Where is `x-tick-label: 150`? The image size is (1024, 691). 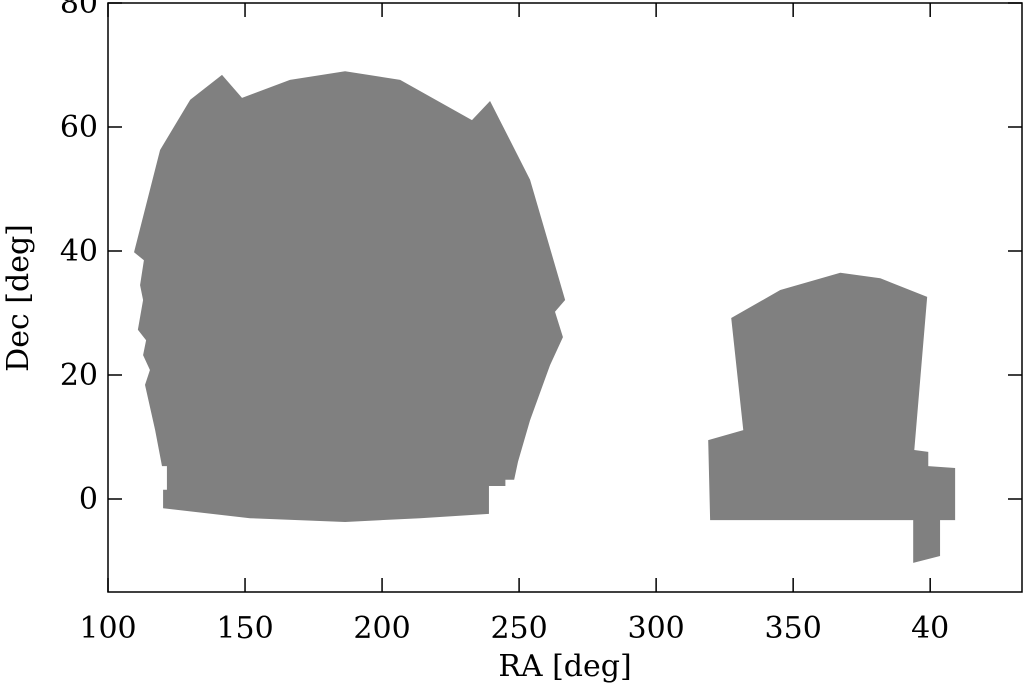
x-tick-label: 150 is located at coordinates (244, 628).